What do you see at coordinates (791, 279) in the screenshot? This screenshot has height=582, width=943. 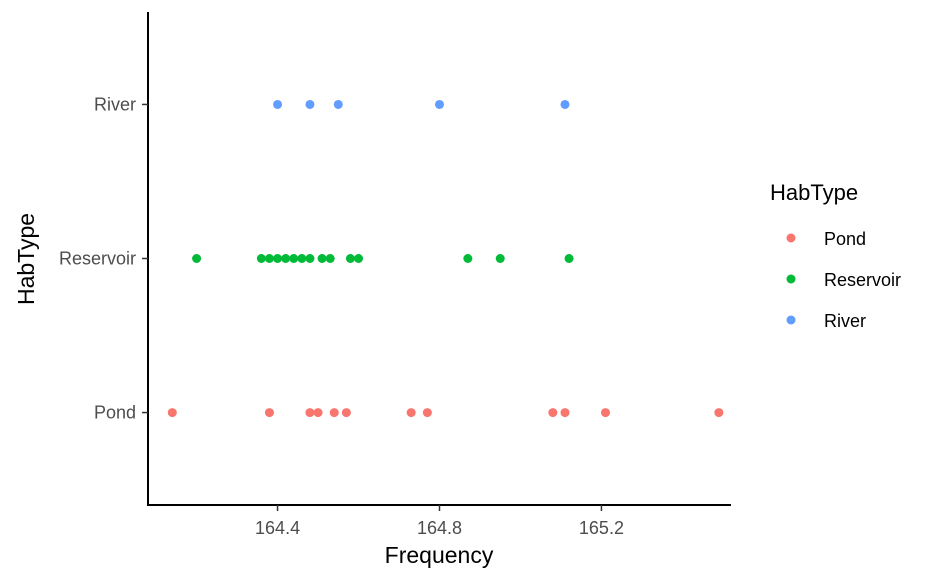 I see `legend-key-reservoir` at bounding box center [791, 279].